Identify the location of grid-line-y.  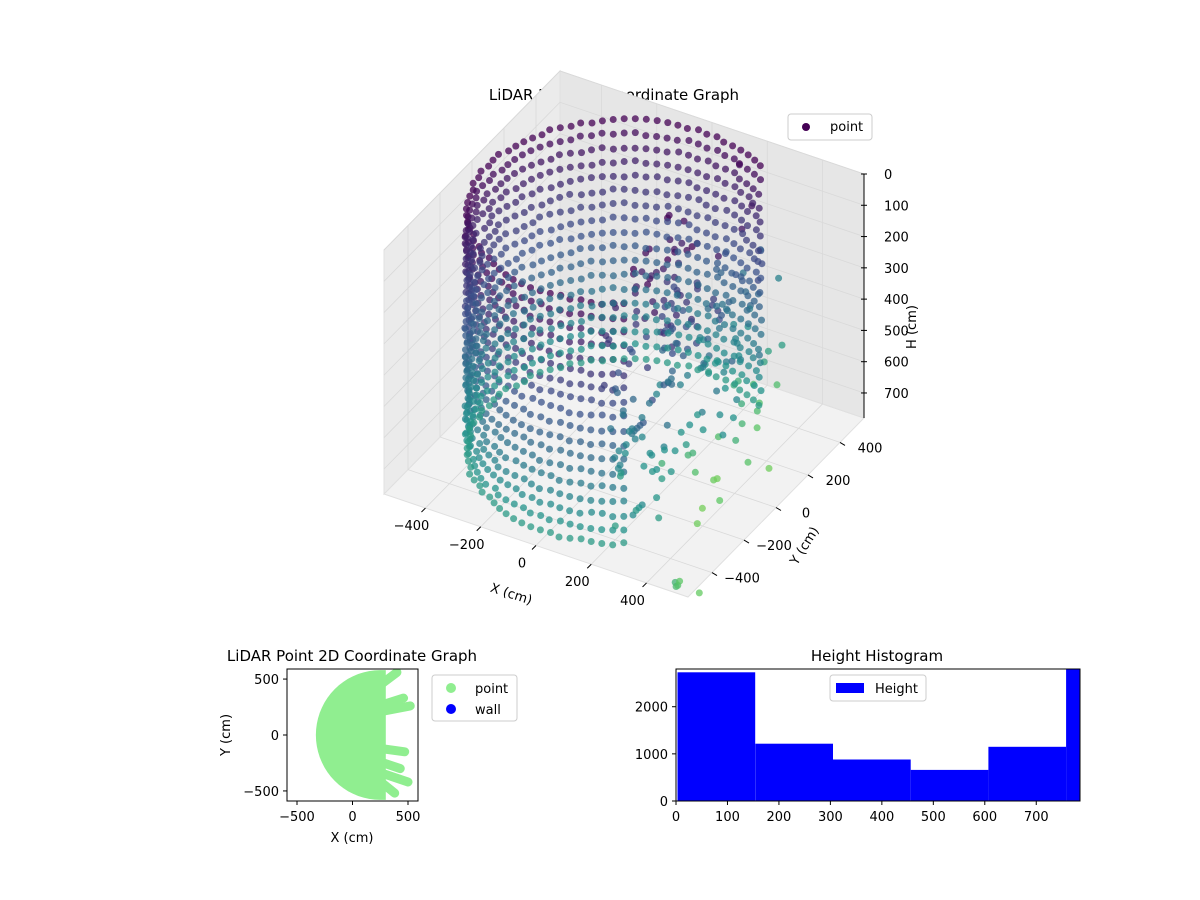
(688, 391).